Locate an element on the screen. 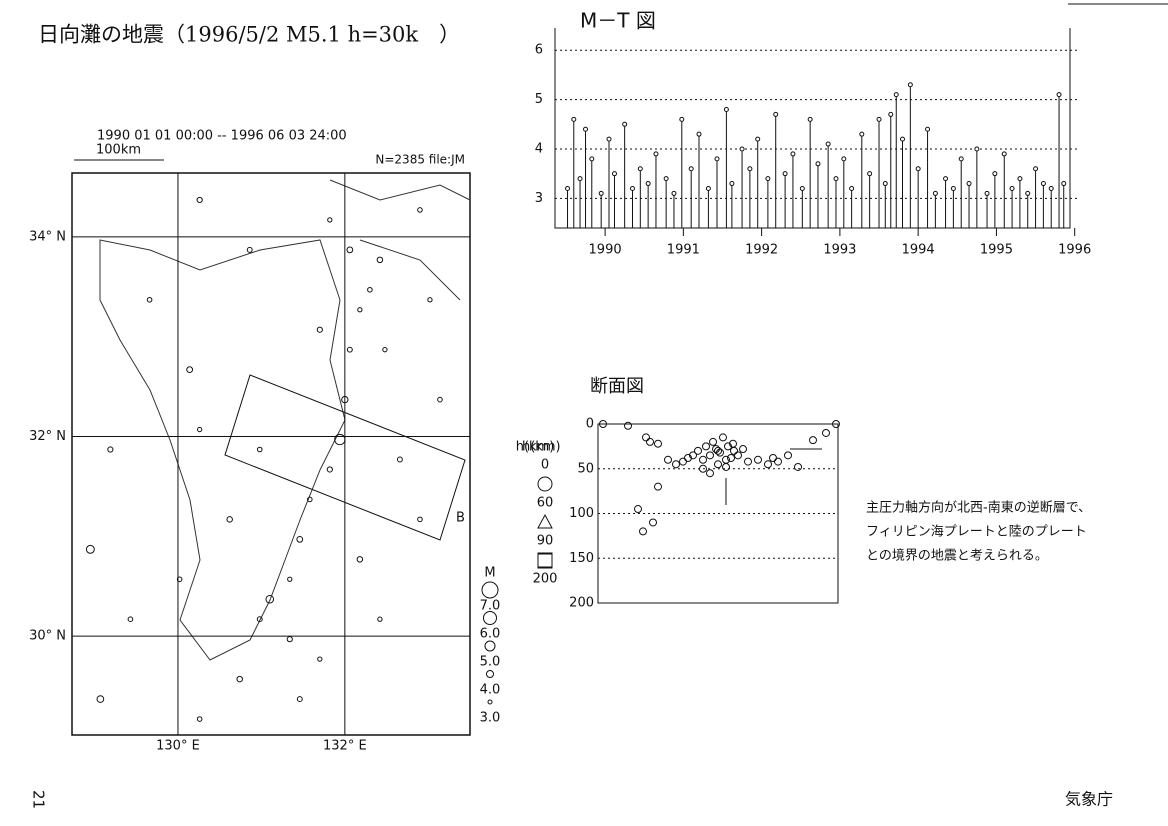 The image size is (1168, 826). note-line: 主圧力軸方向が北西-南東の逆断層で、 is located at coordinates (978, 508).